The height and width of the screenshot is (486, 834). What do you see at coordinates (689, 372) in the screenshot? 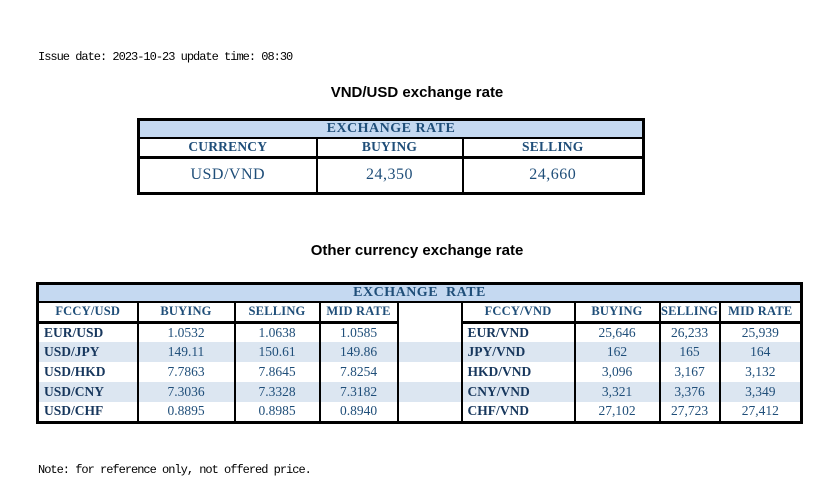
I see `selling-cell: 3,167` at bounding box center [689, 372].